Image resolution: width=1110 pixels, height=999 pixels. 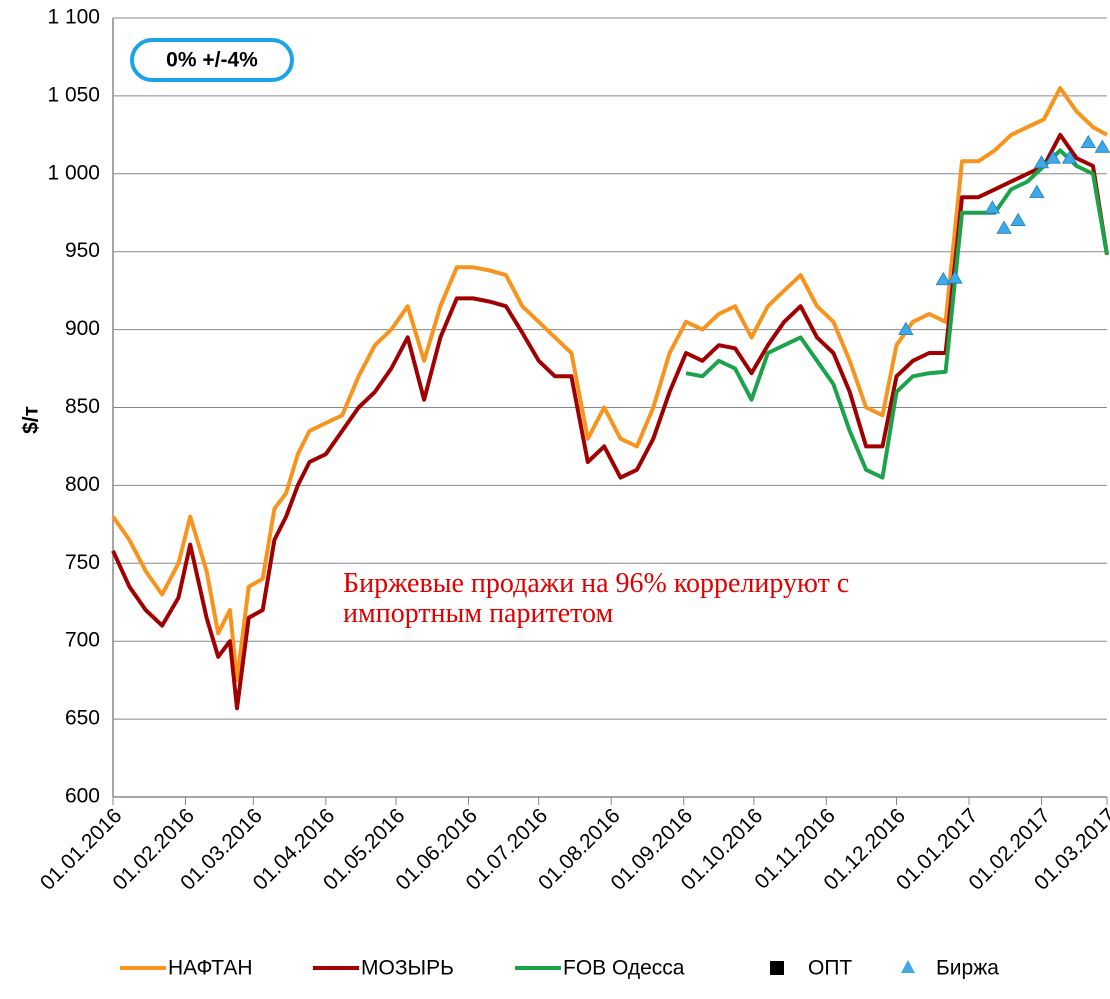 What do you see at coordinates (210, 968) in the screenshot?
I see `legend-label: НАФТАН` at bounding box center [210, 968].